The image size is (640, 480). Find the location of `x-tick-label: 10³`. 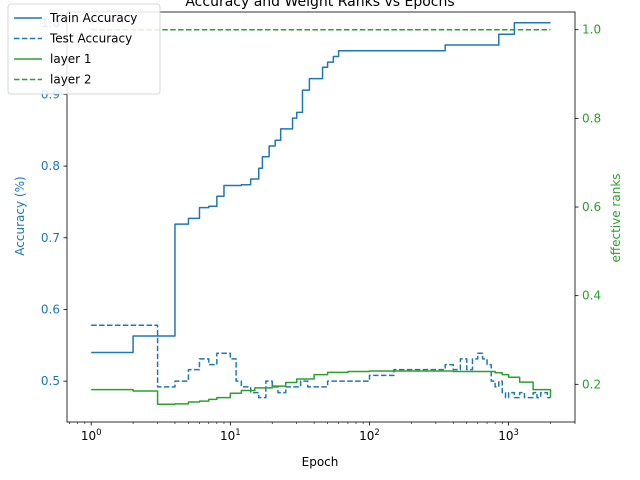

x-tick-label: 10³ is located at coordinates (508, 435).